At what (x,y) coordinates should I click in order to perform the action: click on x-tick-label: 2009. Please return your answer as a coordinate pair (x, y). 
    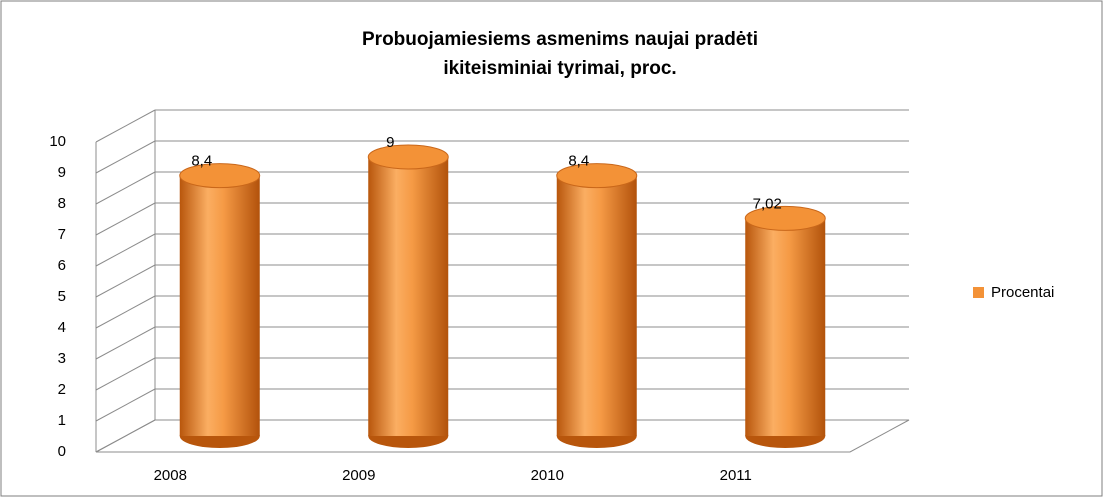
    Looking at the image, I should click on (358, 475).